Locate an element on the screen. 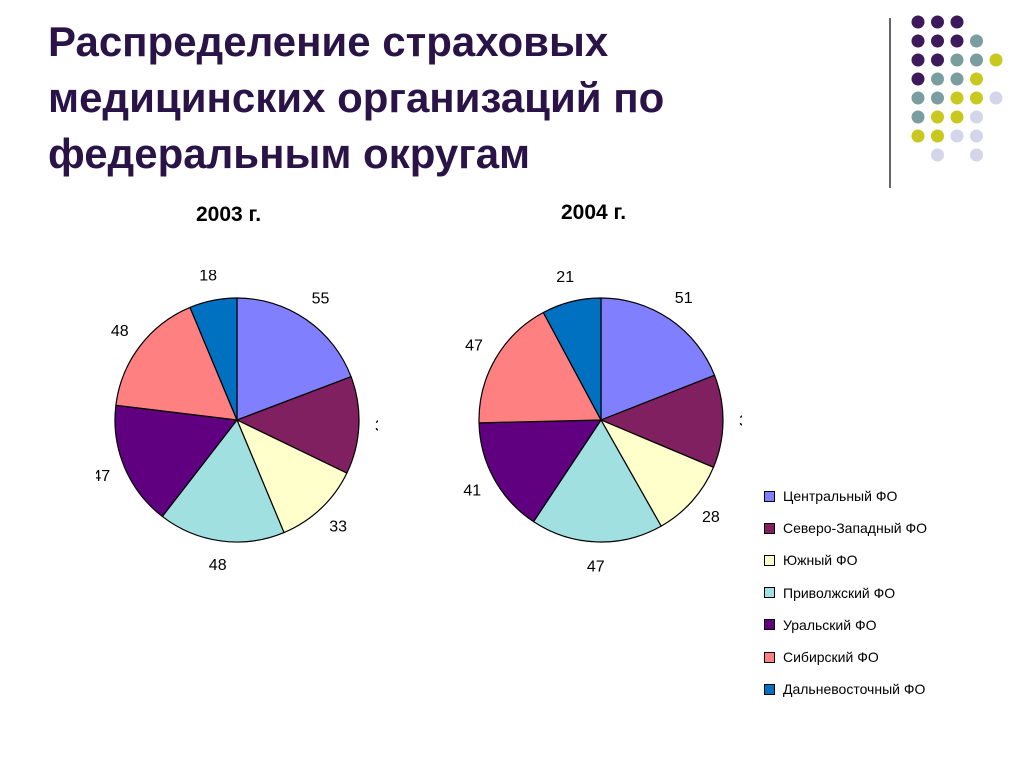 The image size is (1024, 768). legend-item: Дальневосточный ФО is located at coordinates (845, 689).